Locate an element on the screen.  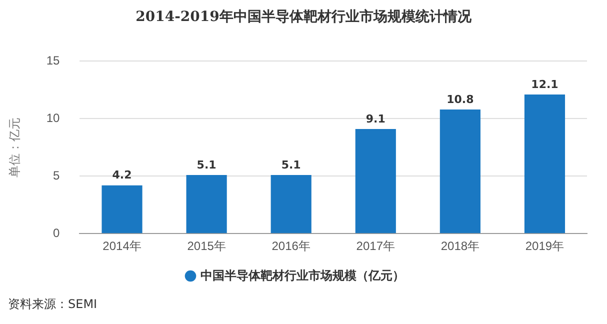
data-label: 9.1 is located at coordinates (376, 119).